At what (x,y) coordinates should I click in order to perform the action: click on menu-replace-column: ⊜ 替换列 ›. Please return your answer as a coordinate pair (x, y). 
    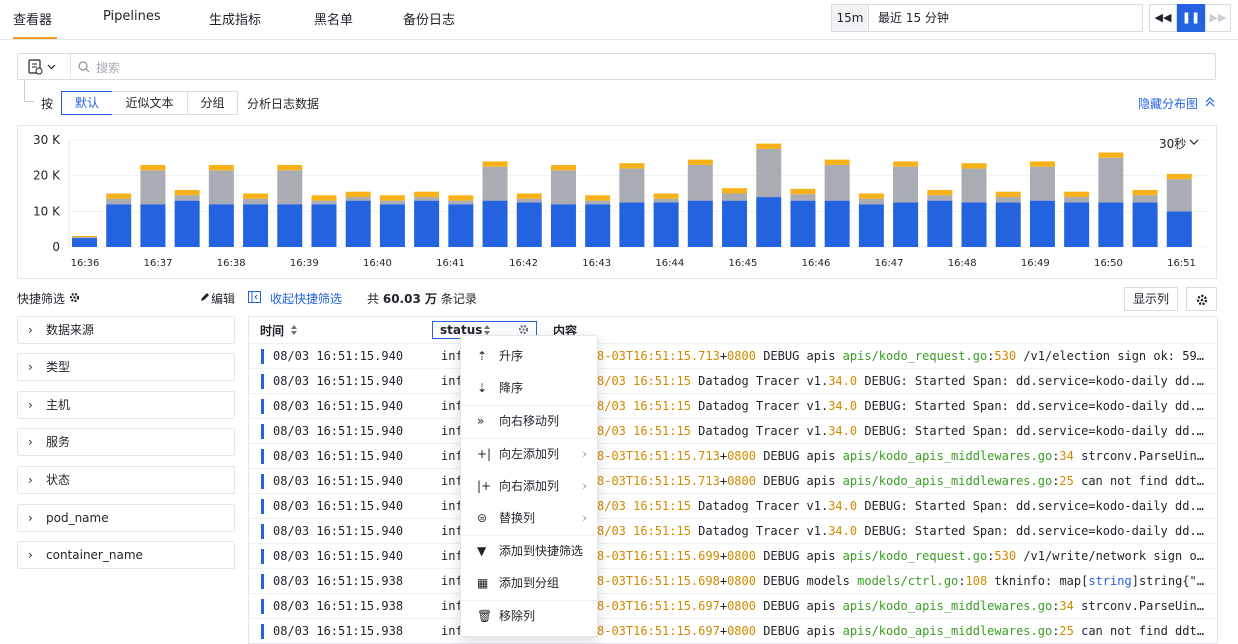
    Looking at the image, I should click on (529, 518).